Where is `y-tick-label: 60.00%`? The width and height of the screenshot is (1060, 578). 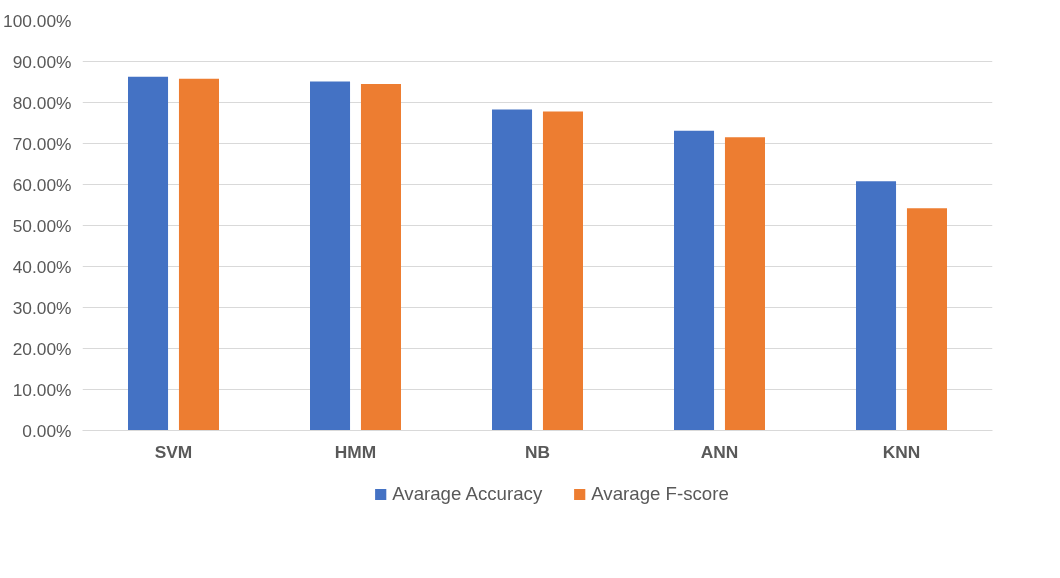 y-tick-label: 60.00% is located at coordinates (42, 184).